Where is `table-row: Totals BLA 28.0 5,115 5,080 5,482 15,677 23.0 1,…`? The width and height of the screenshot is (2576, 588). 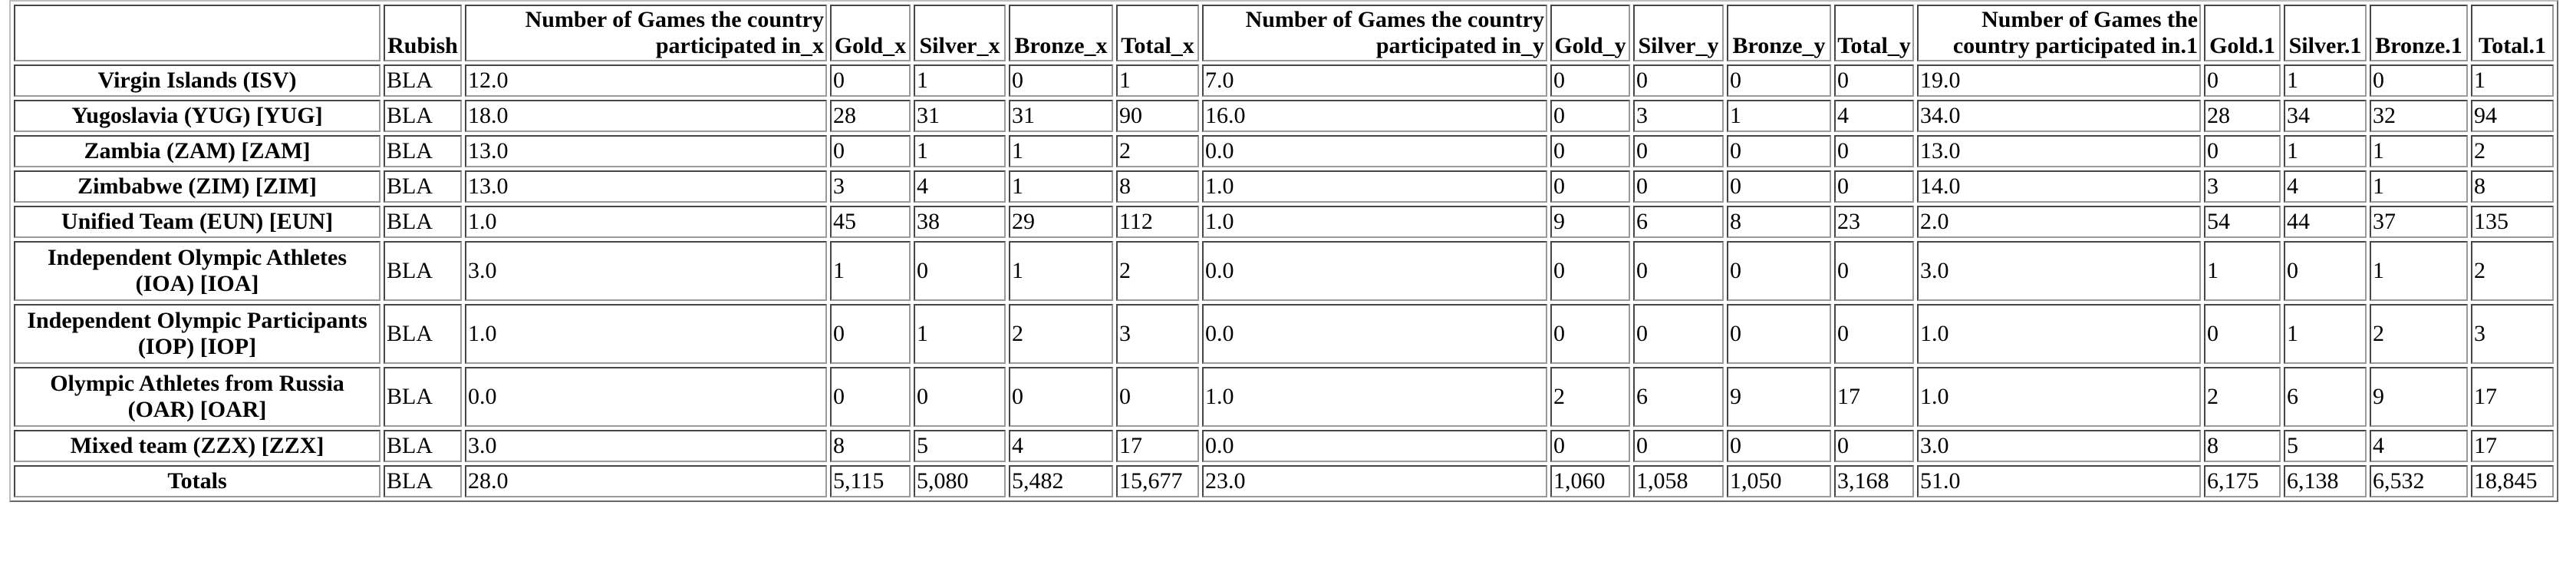 table-row: Totals BLA 28.0 5,115 5,080 5,482 15,677 23.0 1,… is located at coordinates (1284, 481).